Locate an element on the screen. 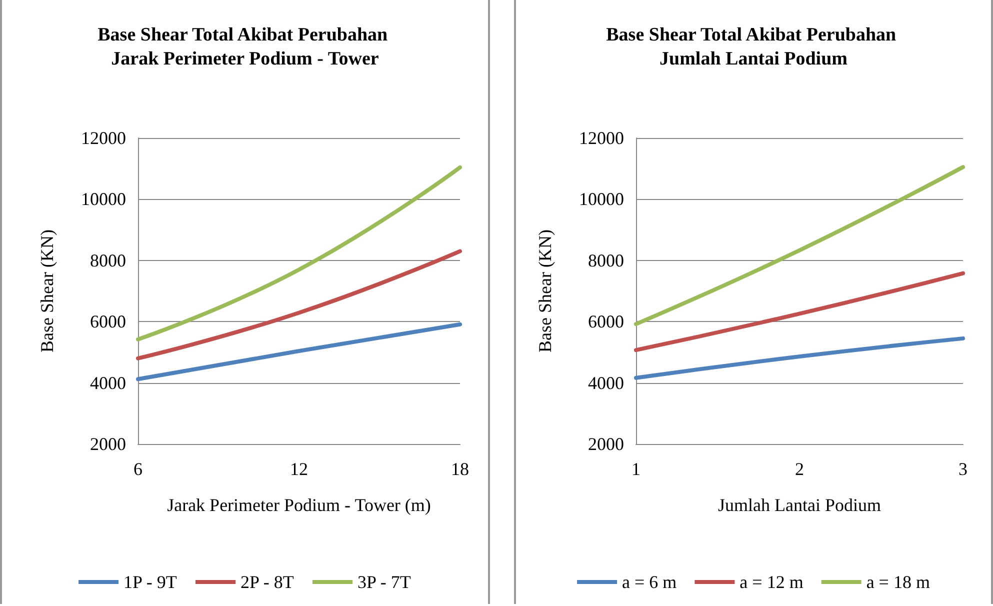  x-axis-title: Jarak Perimeter Podium - Tower (m) is located at coordinates (299, 505).